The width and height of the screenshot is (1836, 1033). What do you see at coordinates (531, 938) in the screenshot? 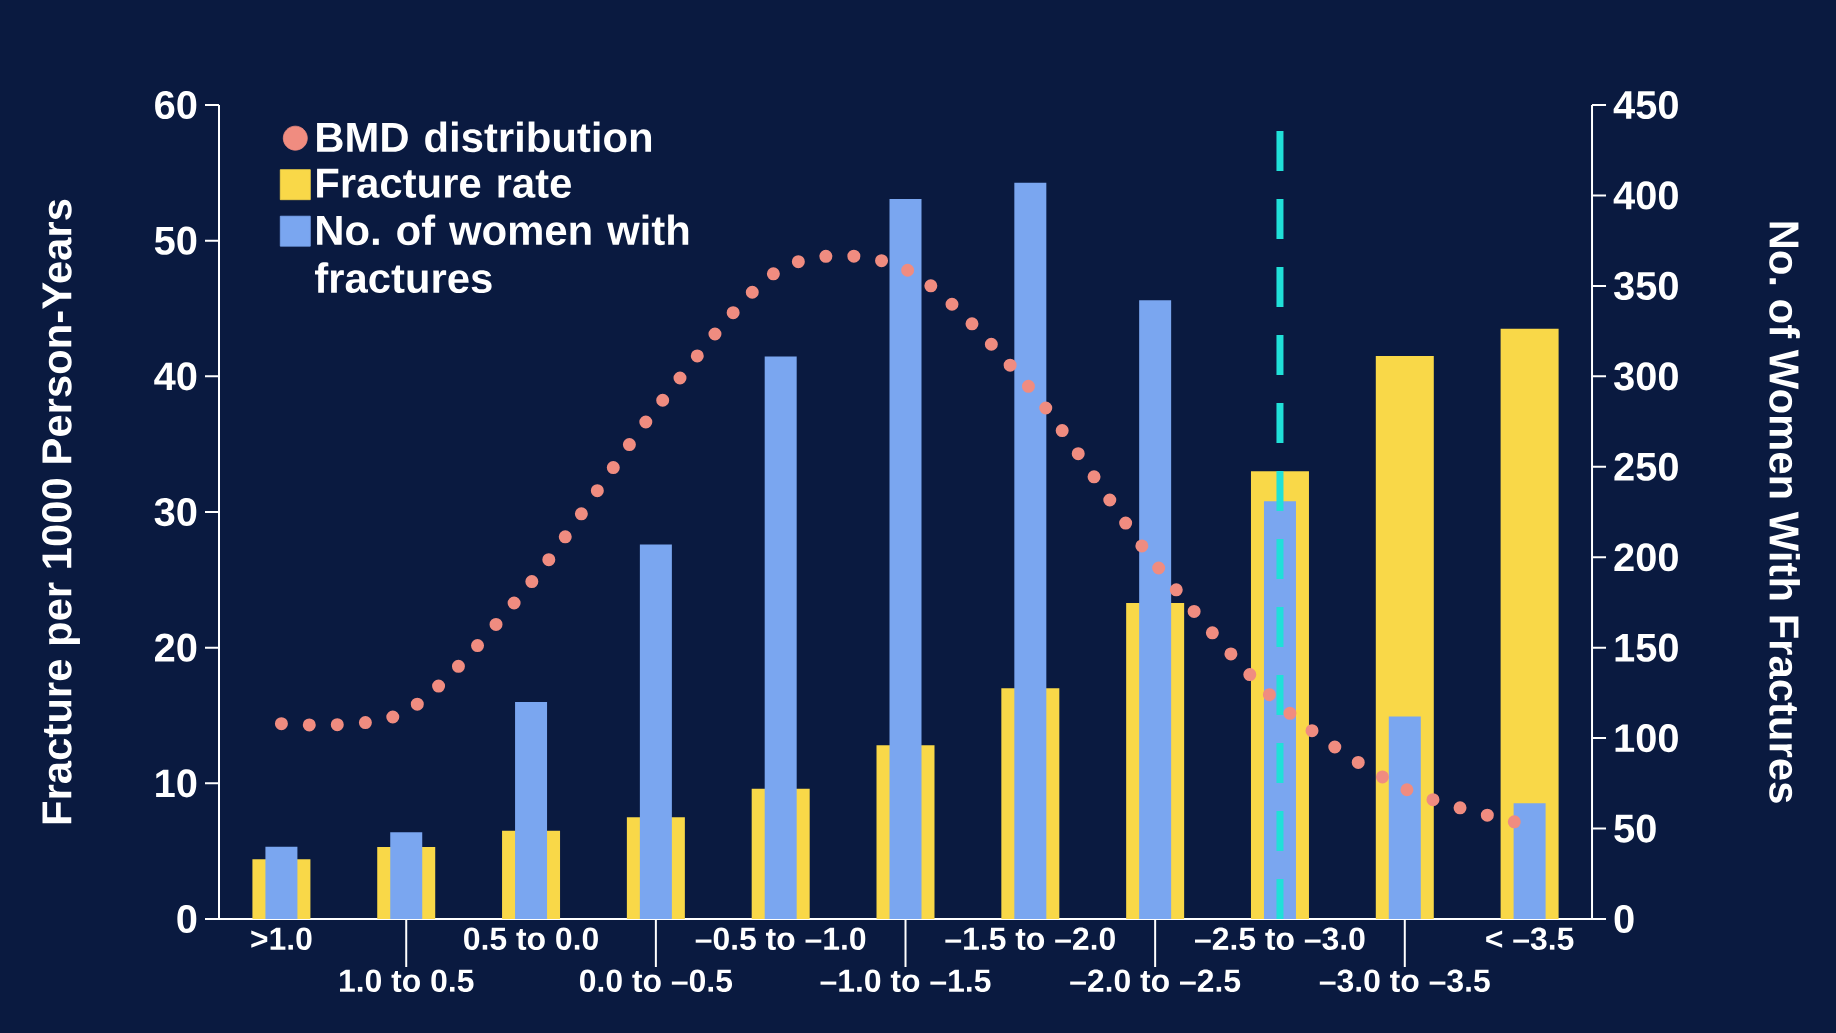
I see `x-tick-label: 0.5 to 0.0` at bounding box center [531, 938].